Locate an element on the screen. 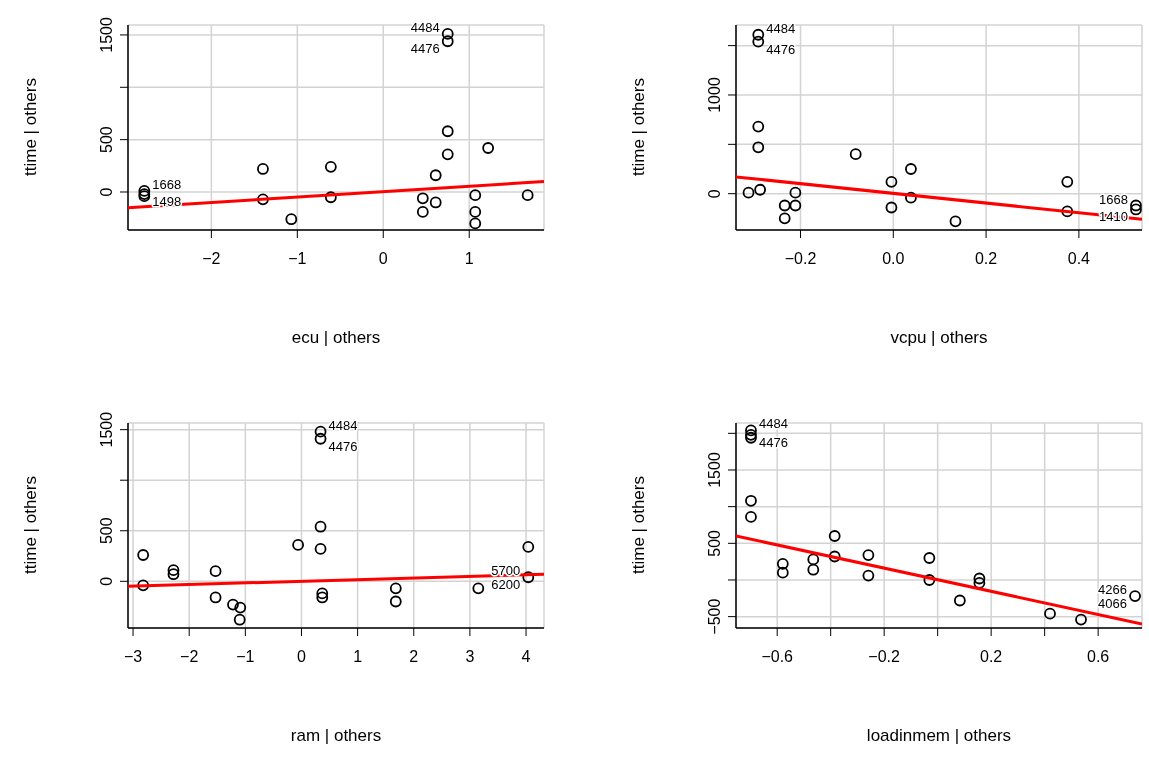  x-axis-title: vcpu | others is located at coordinates (939, 338).